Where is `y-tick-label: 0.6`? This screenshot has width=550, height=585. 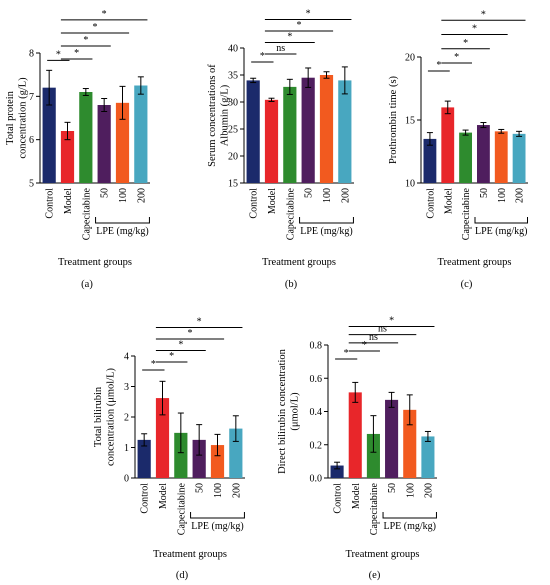 y-tick-label: 0.6 is located at coordinates (316, 379).